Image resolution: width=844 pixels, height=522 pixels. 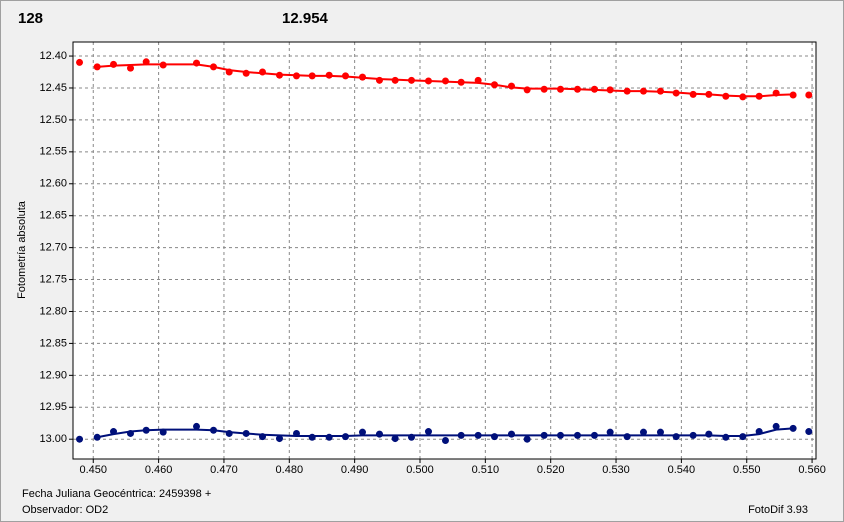 What do you see at coordinates (53, 311) in the screenshot?
I see `y-tick-label: 12.80` at bounding box center [53, 311].